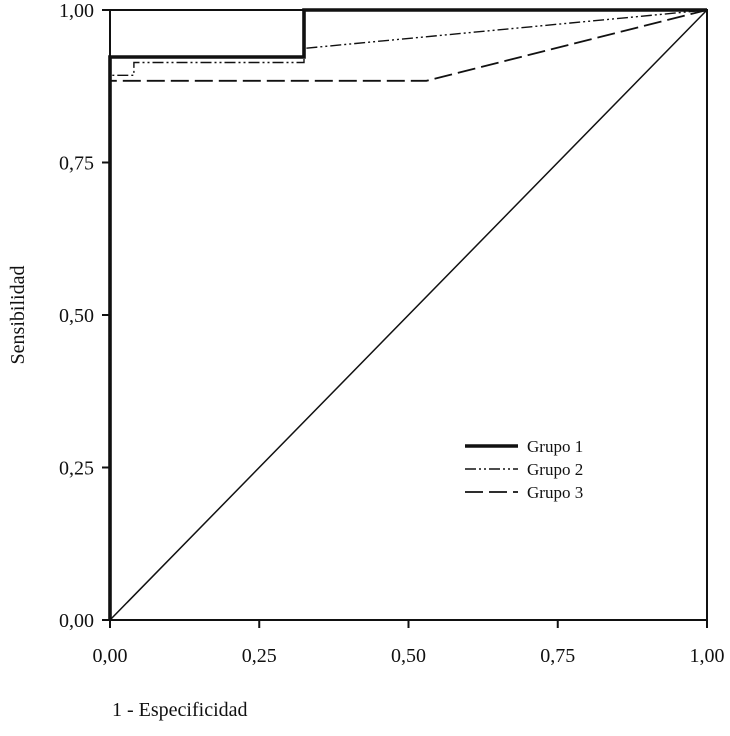 The height and width of the screenshot is (736, 730). Describe the element at coordinates (76, 164) in the screenshot. I see `y-tick-label: 0,75` at that location.